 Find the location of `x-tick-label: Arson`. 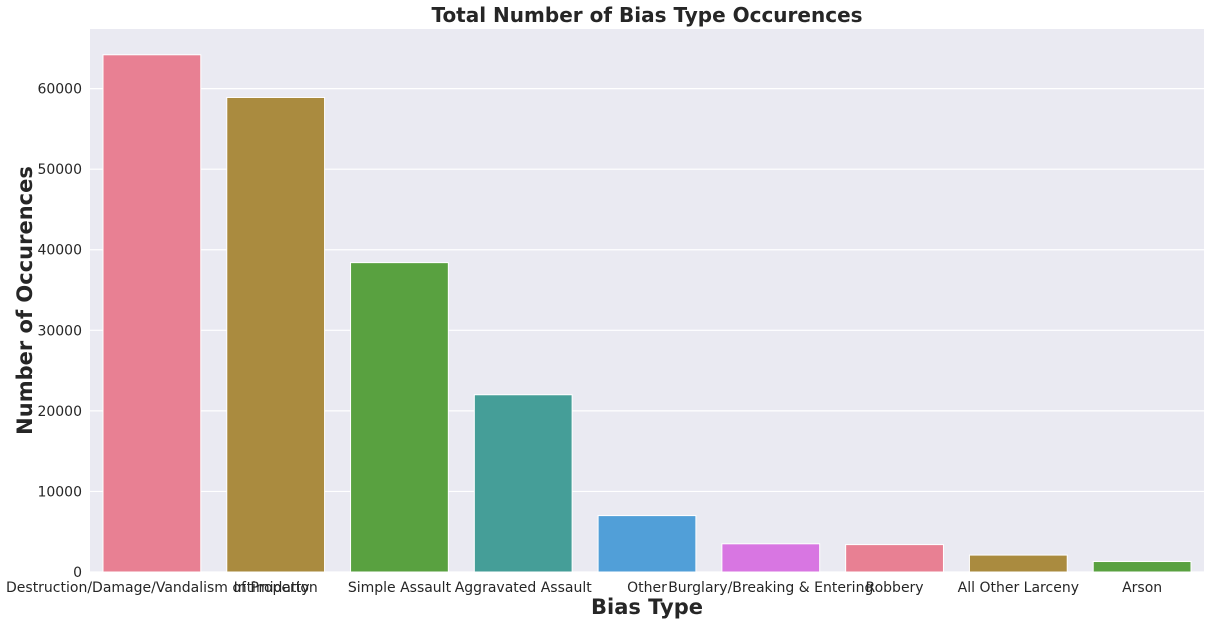

x-tick-label: Arson is located at coordinates (1142, 588).